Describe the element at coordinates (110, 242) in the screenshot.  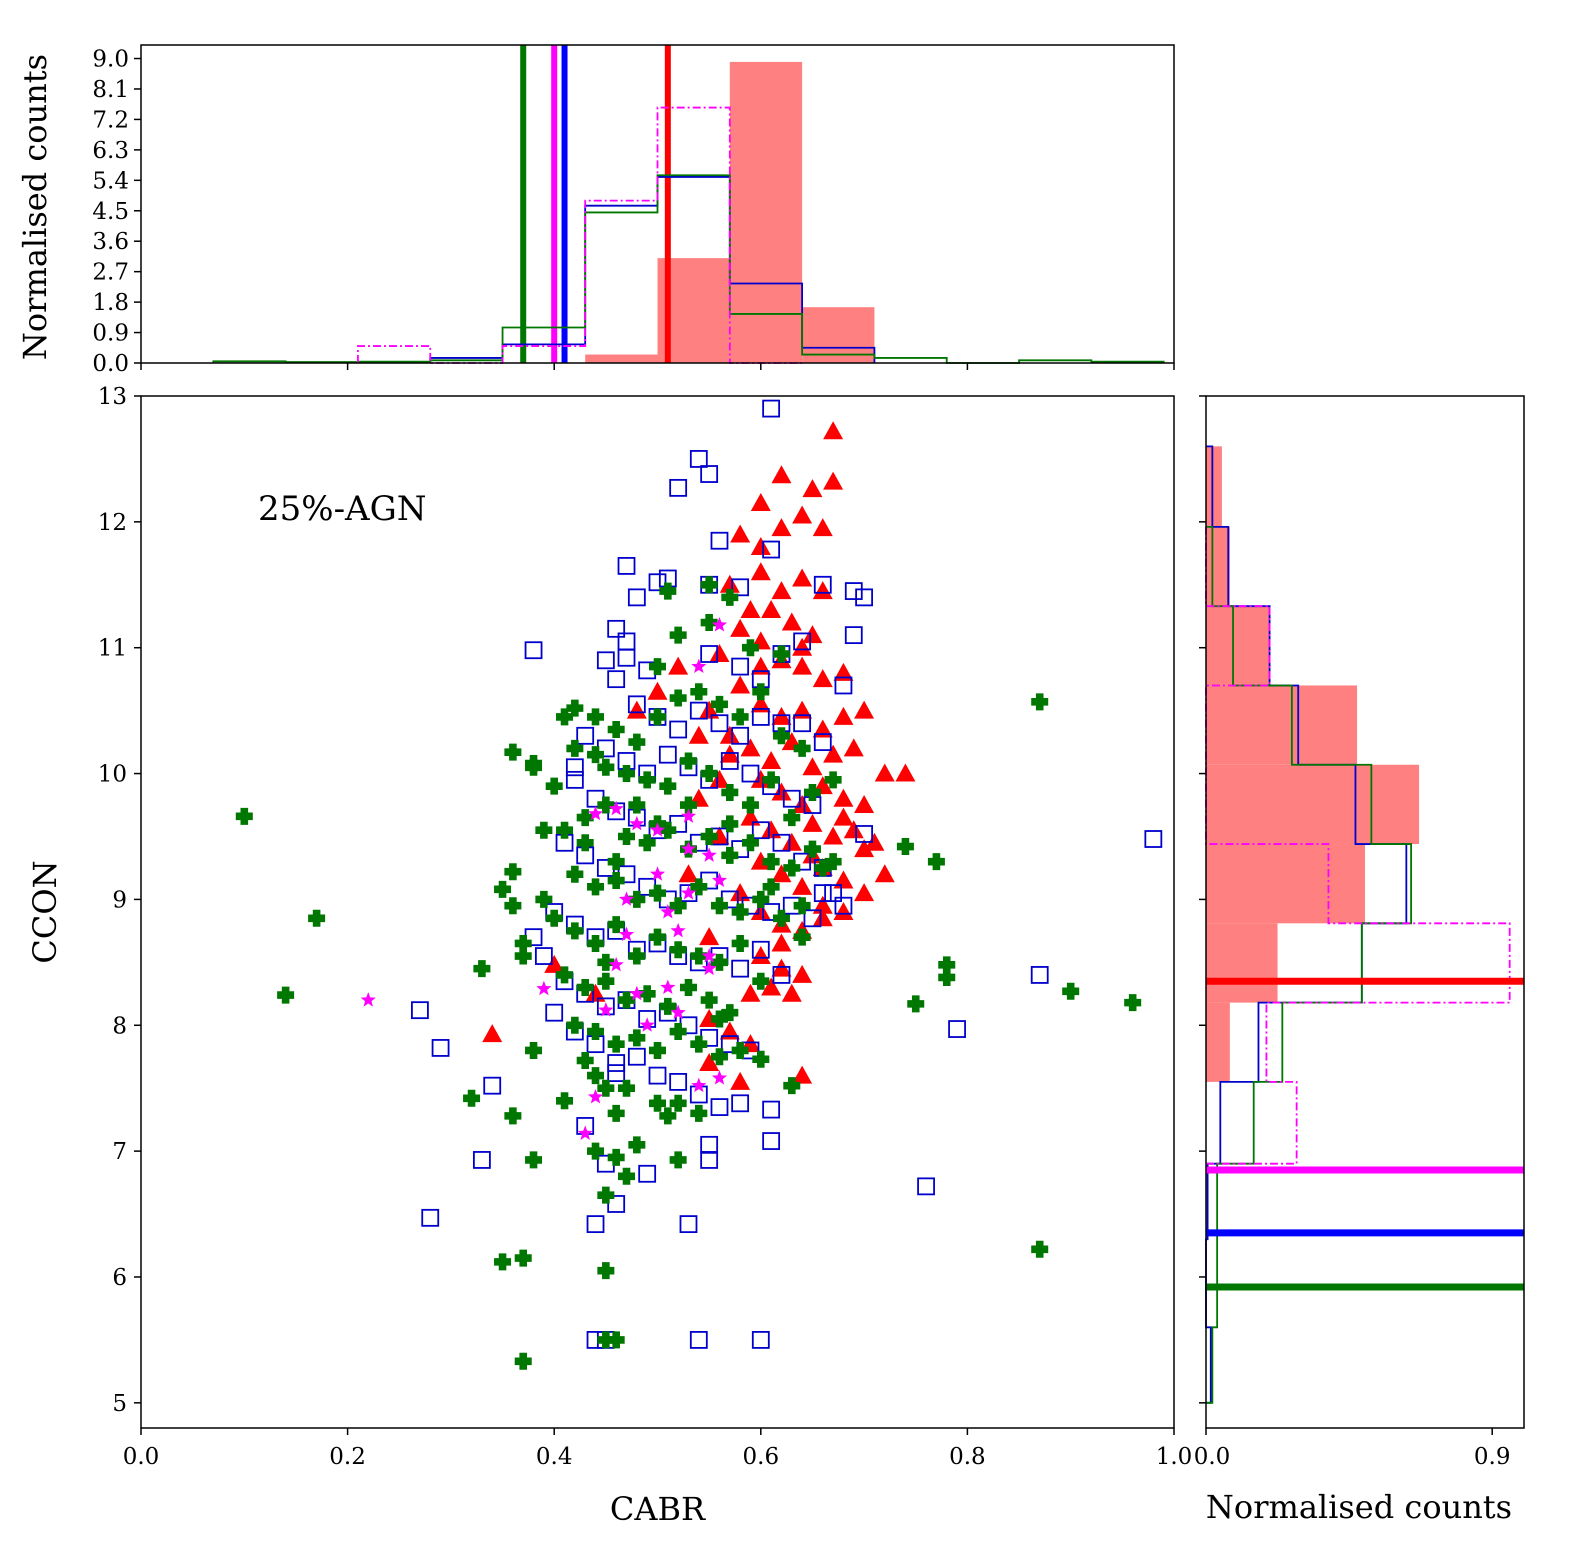
I see `top-y-tick-label: 3.6` at that location.